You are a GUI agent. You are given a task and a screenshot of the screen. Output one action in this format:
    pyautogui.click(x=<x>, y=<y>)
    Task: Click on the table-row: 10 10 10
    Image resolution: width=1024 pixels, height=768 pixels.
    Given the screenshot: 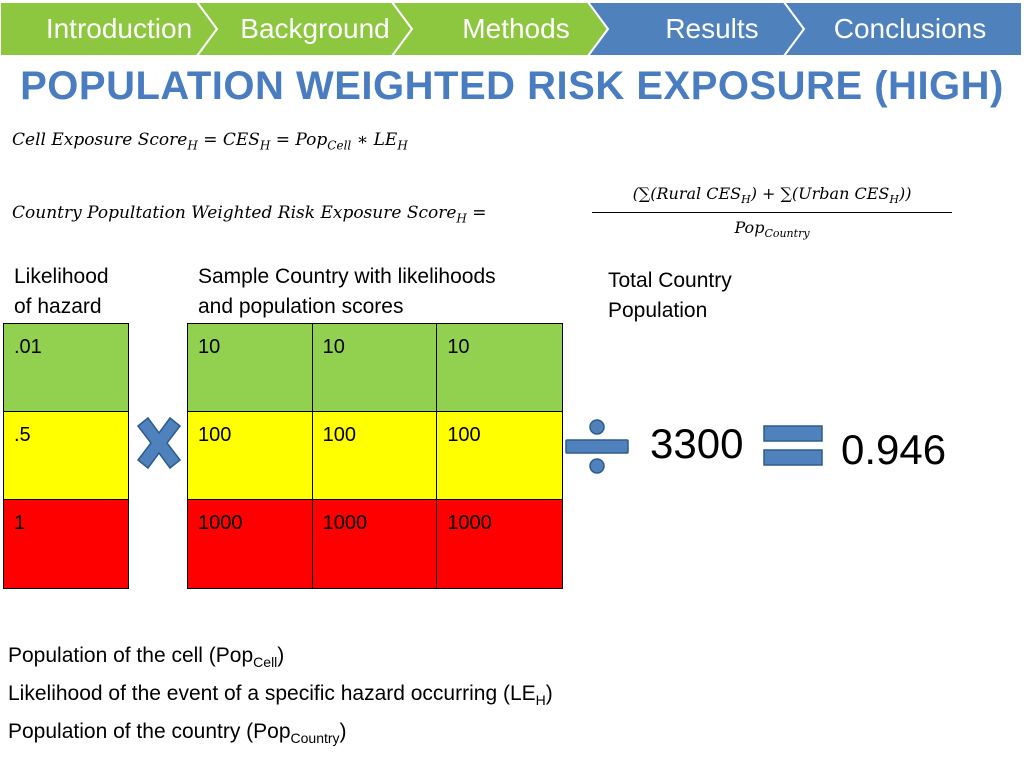 What is the action you would take?
    pyautogui.click(x=375, y=367)
    